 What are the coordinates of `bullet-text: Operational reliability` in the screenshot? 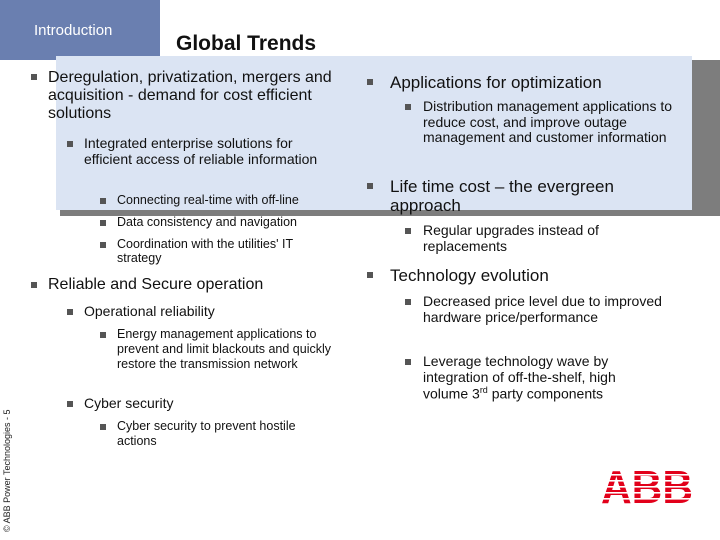 It's located at (149, 311).